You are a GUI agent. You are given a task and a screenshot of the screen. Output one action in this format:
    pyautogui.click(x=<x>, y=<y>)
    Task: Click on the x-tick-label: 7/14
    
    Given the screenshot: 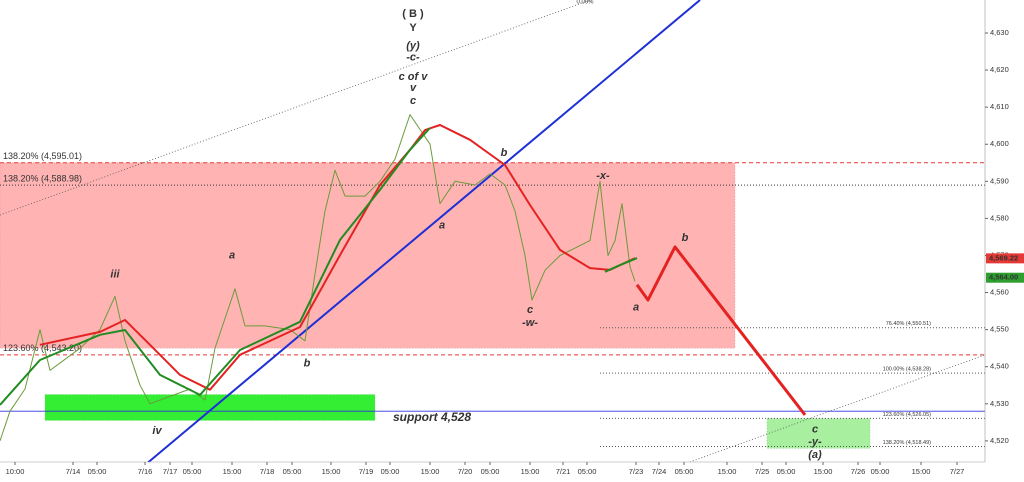 What is the action you would take?
    pyautogui.click(x=73, y=471)
    